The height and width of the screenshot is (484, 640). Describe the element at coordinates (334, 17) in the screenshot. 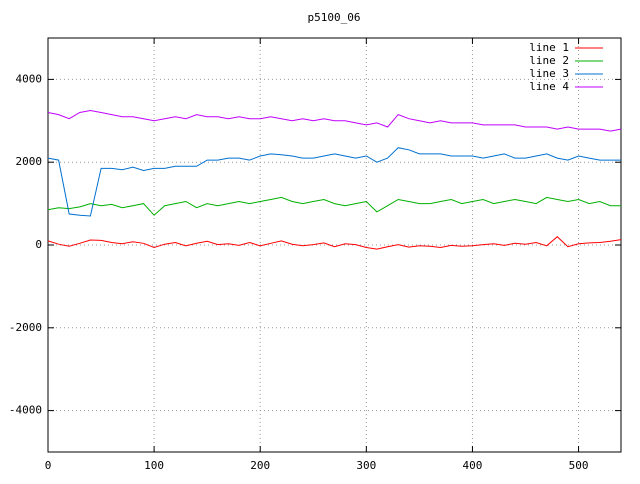

I see `chart-title: p5100_06` at that location.